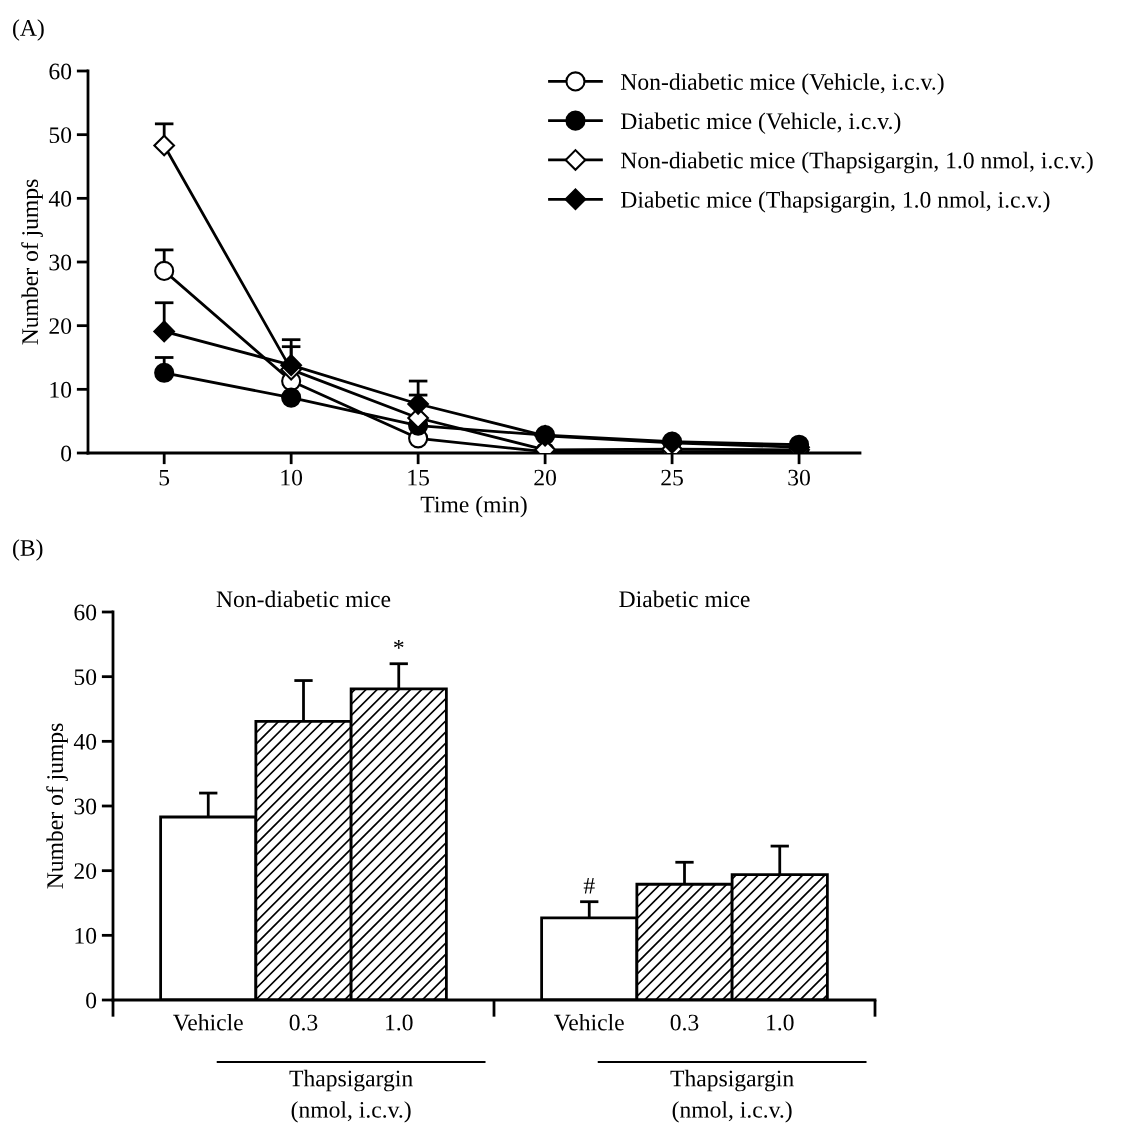 The height and width of the screenshot is (1145, 1123). Describe the element at coordinates (28, 30) in the screenshot. I see `text: (A)` at that location.